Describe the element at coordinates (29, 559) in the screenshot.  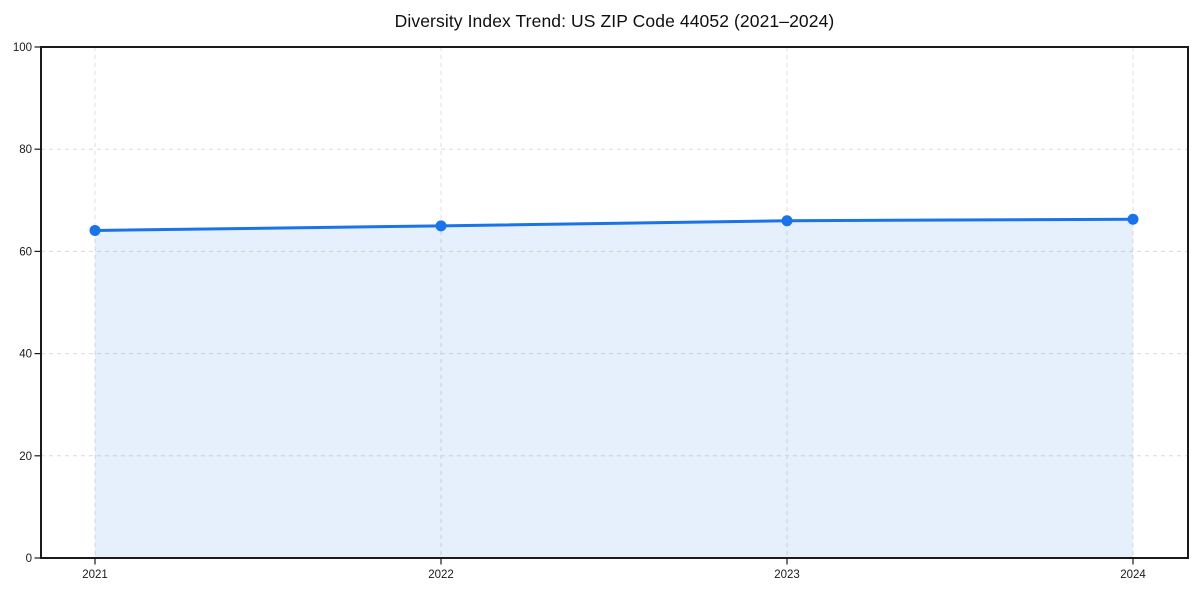
I see `y-tick-label: 0` at that location.